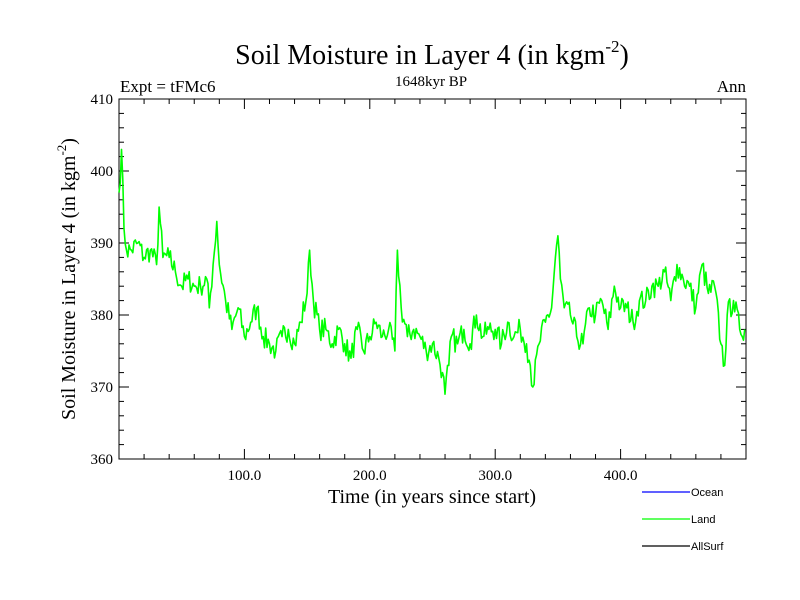 The width and height of the screenshot is (800, 600). I want to click on legend: Ocean Land AllSurf, so click(683, 520).